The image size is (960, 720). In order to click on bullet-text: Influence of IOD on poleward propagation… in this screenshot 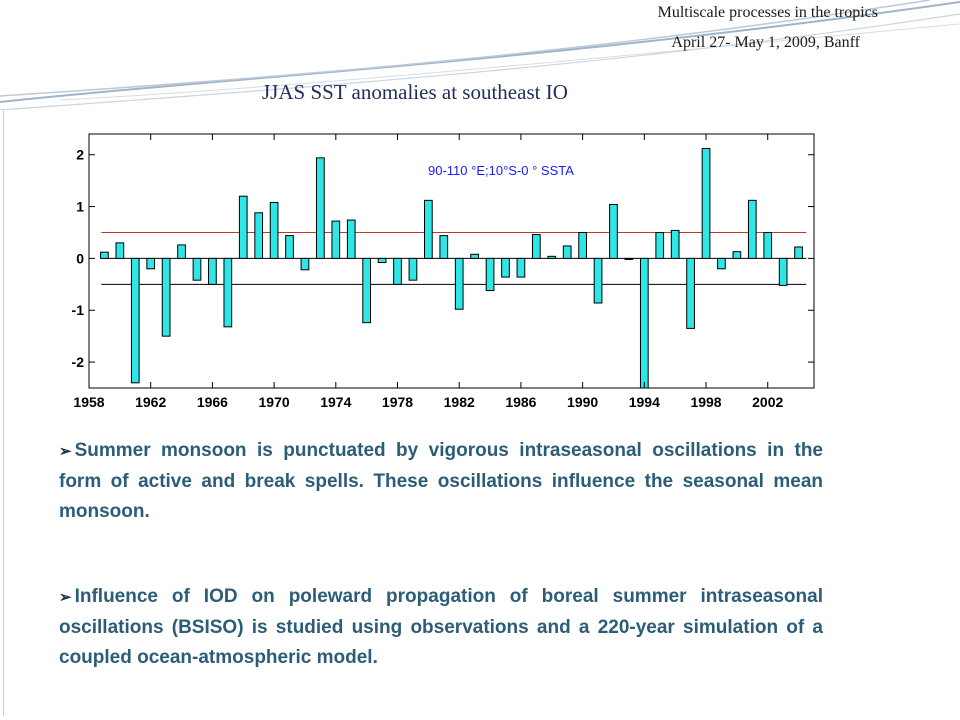, I will do `click(441, 627)`.